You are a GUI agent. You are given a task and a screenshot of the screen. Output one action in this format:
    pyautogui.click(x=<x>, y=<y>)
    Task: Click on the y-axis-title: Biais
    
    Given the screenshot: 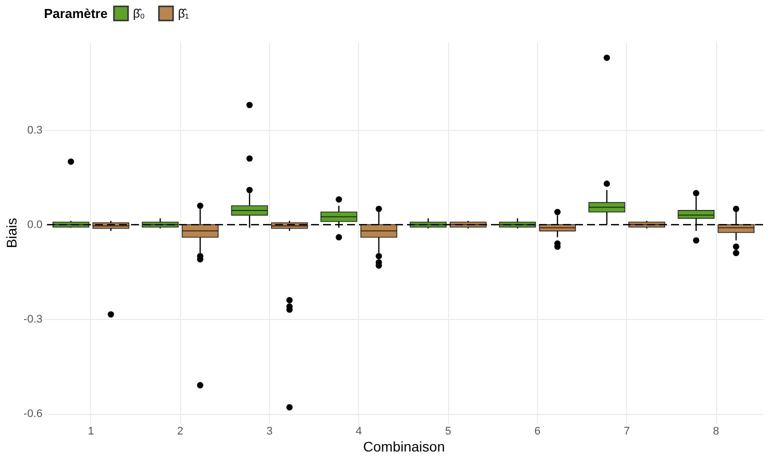 What is the action you would take?
    pyautogui.click(x=12, y=233)
    